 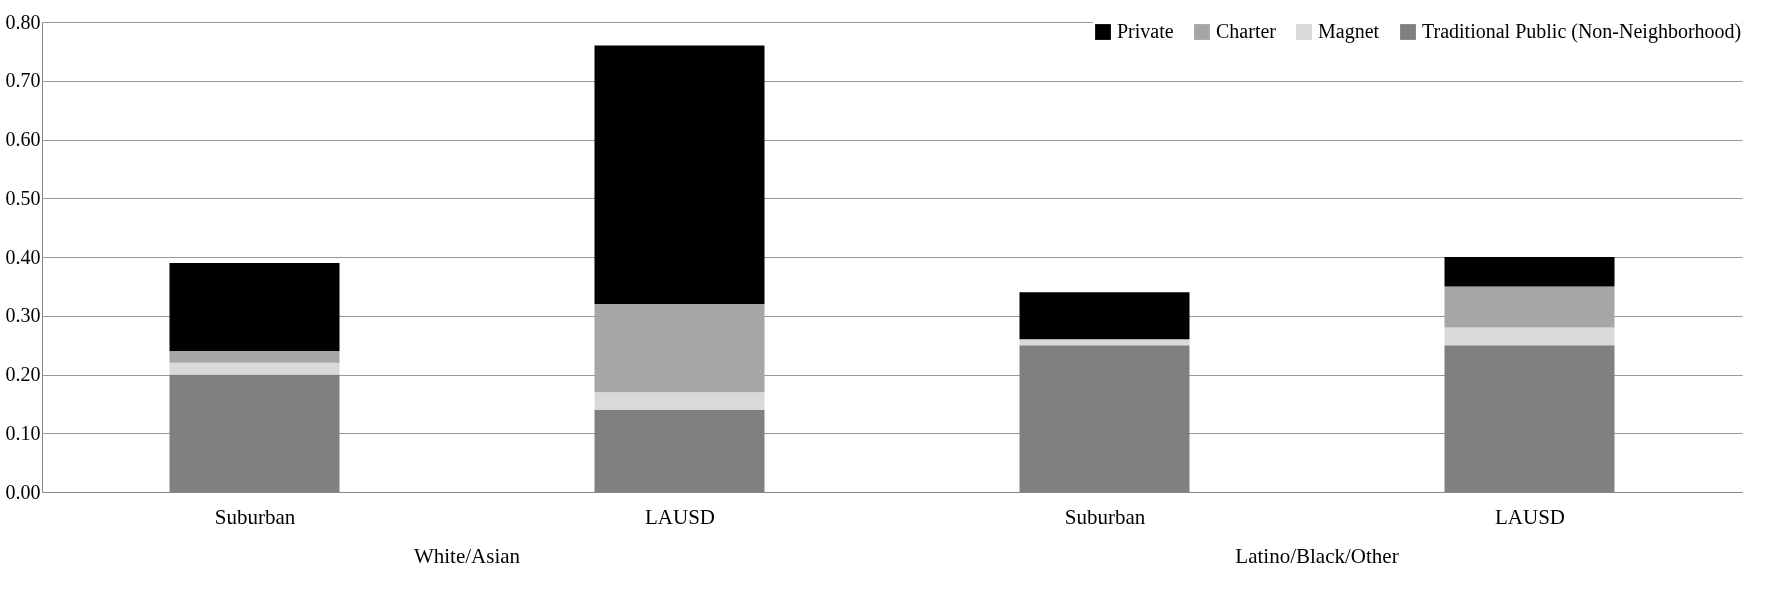 What do you see at coordinates (467, 556) in the screenshot?
I see `text: White/Asian` at bounding box center [467, 556].